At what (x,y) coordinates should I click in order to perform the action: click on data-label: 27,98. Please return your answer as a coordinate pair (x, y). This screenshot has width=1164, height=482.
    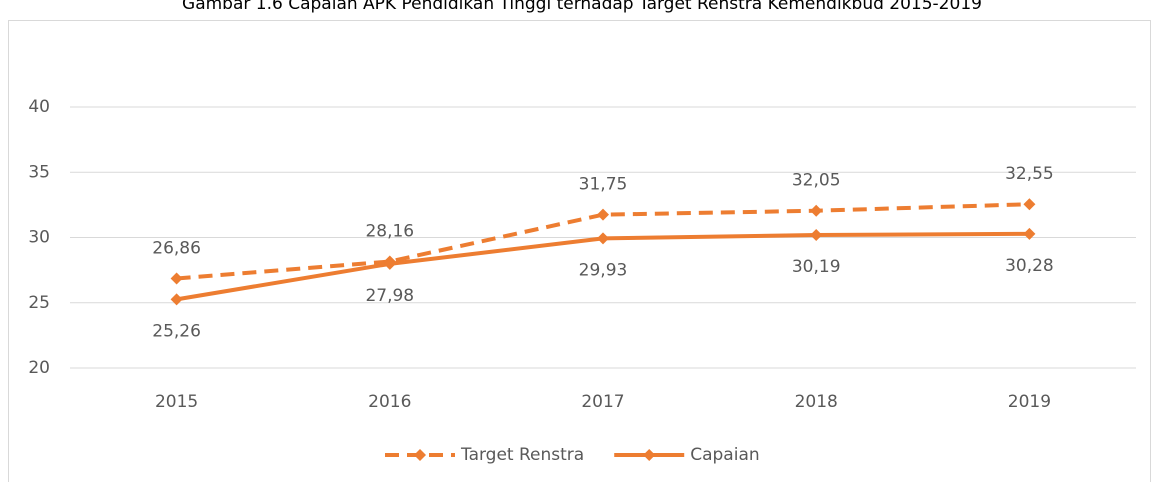
    Looking at the image, I should click on (389, 296).